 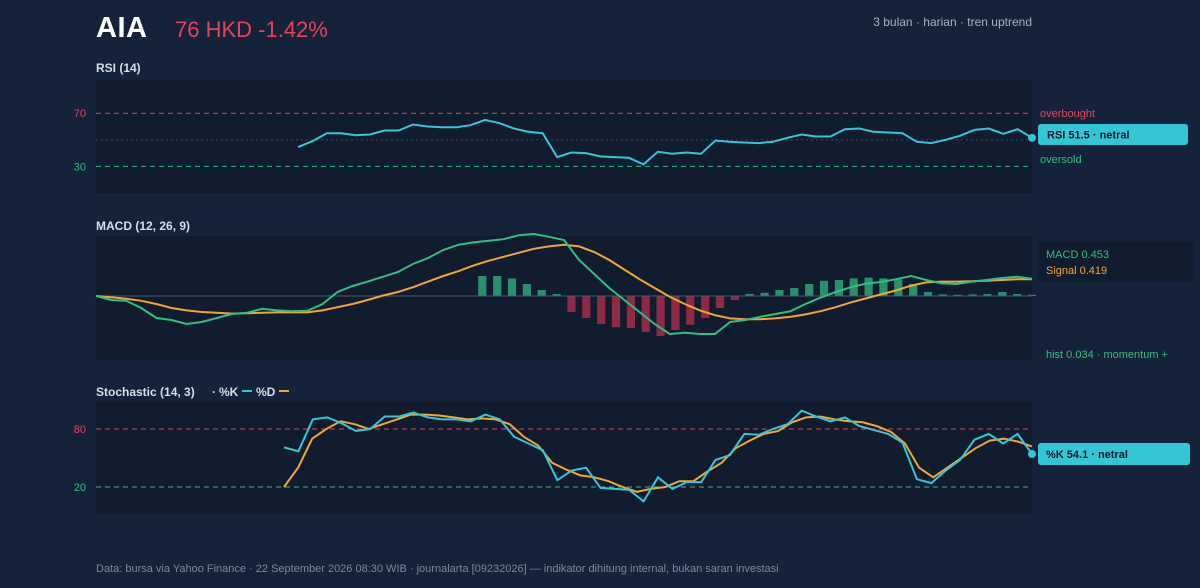 I want to click on stoch-tick-label: 80, so click(x=80, y=430).